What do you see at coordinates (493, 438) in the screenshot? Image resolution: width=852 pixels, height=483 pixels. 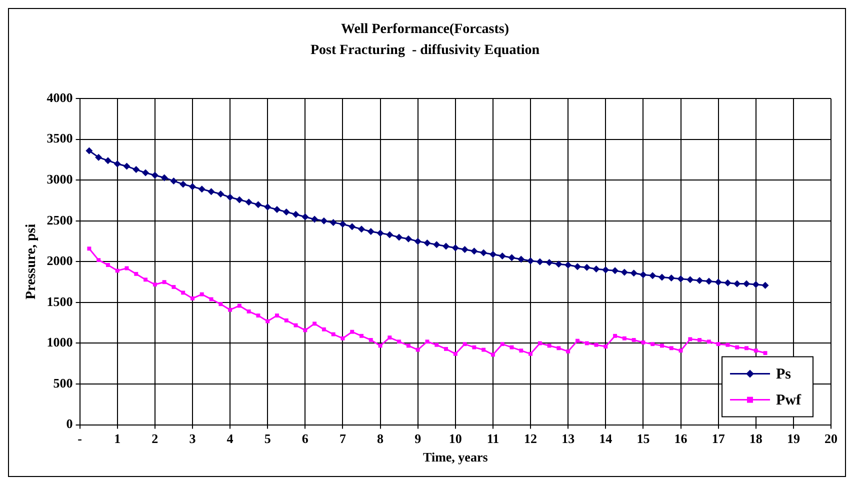 I see `x-tick-label: 11` at bounding box center [493, 438].